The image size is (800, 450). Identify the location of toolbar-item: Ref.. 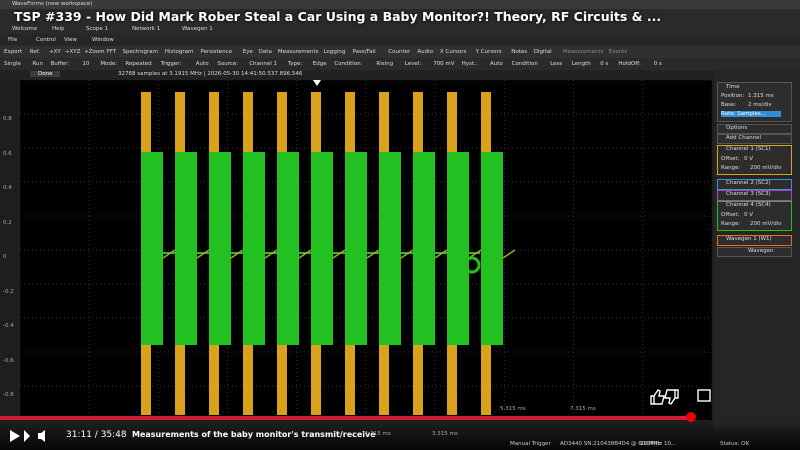
(35, 52).